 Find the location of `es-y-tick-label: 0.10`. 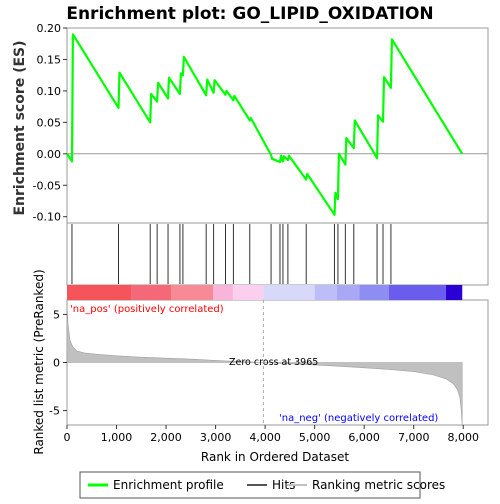

es-y-tick-label: 0.10 is located at coordinates (49, 91).